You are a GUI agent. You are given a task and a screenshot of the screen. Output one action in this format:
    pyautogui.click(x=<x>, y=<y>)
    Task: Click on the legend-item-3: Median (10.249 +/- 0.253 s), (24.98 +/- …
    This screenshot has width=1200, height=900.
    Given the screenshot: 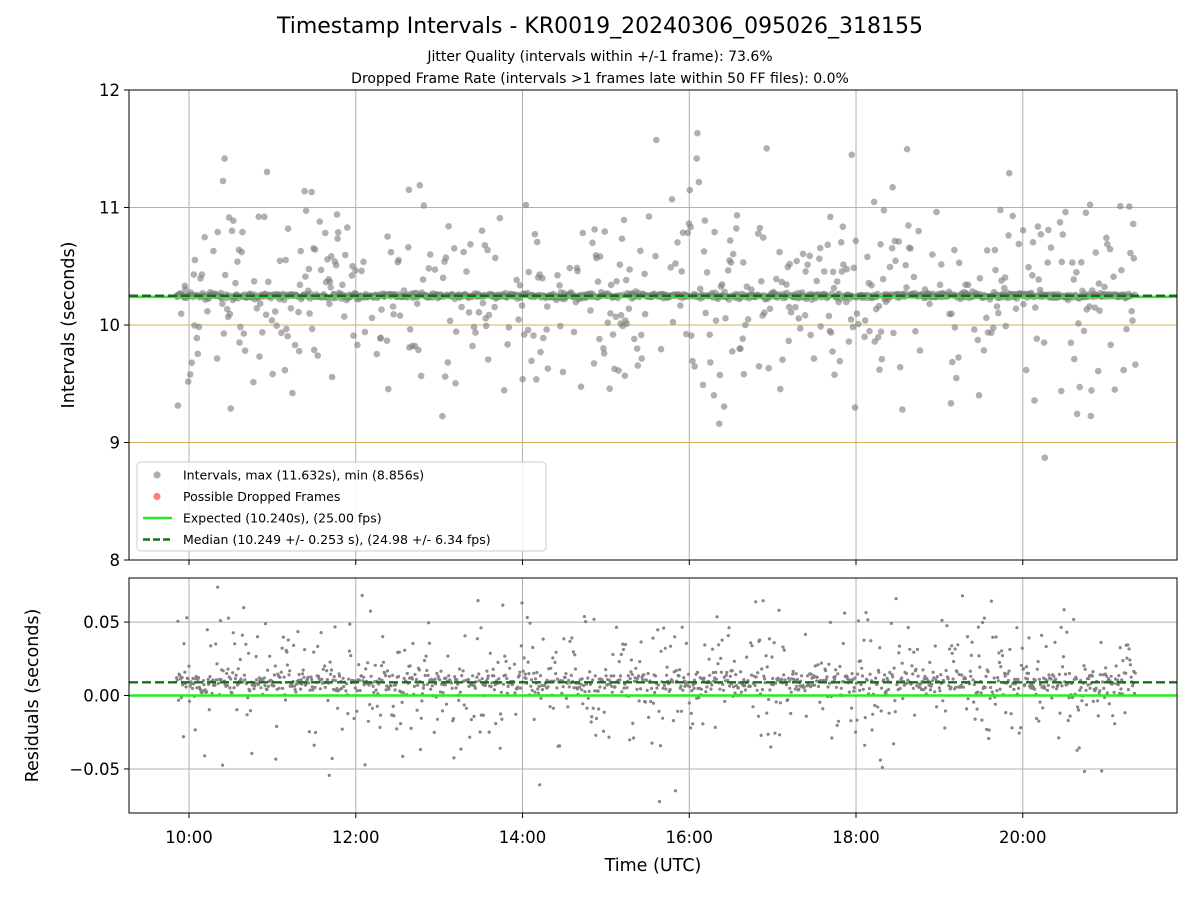 What is the action you would take?
    pyautogui.click(x=317, y=539)
    